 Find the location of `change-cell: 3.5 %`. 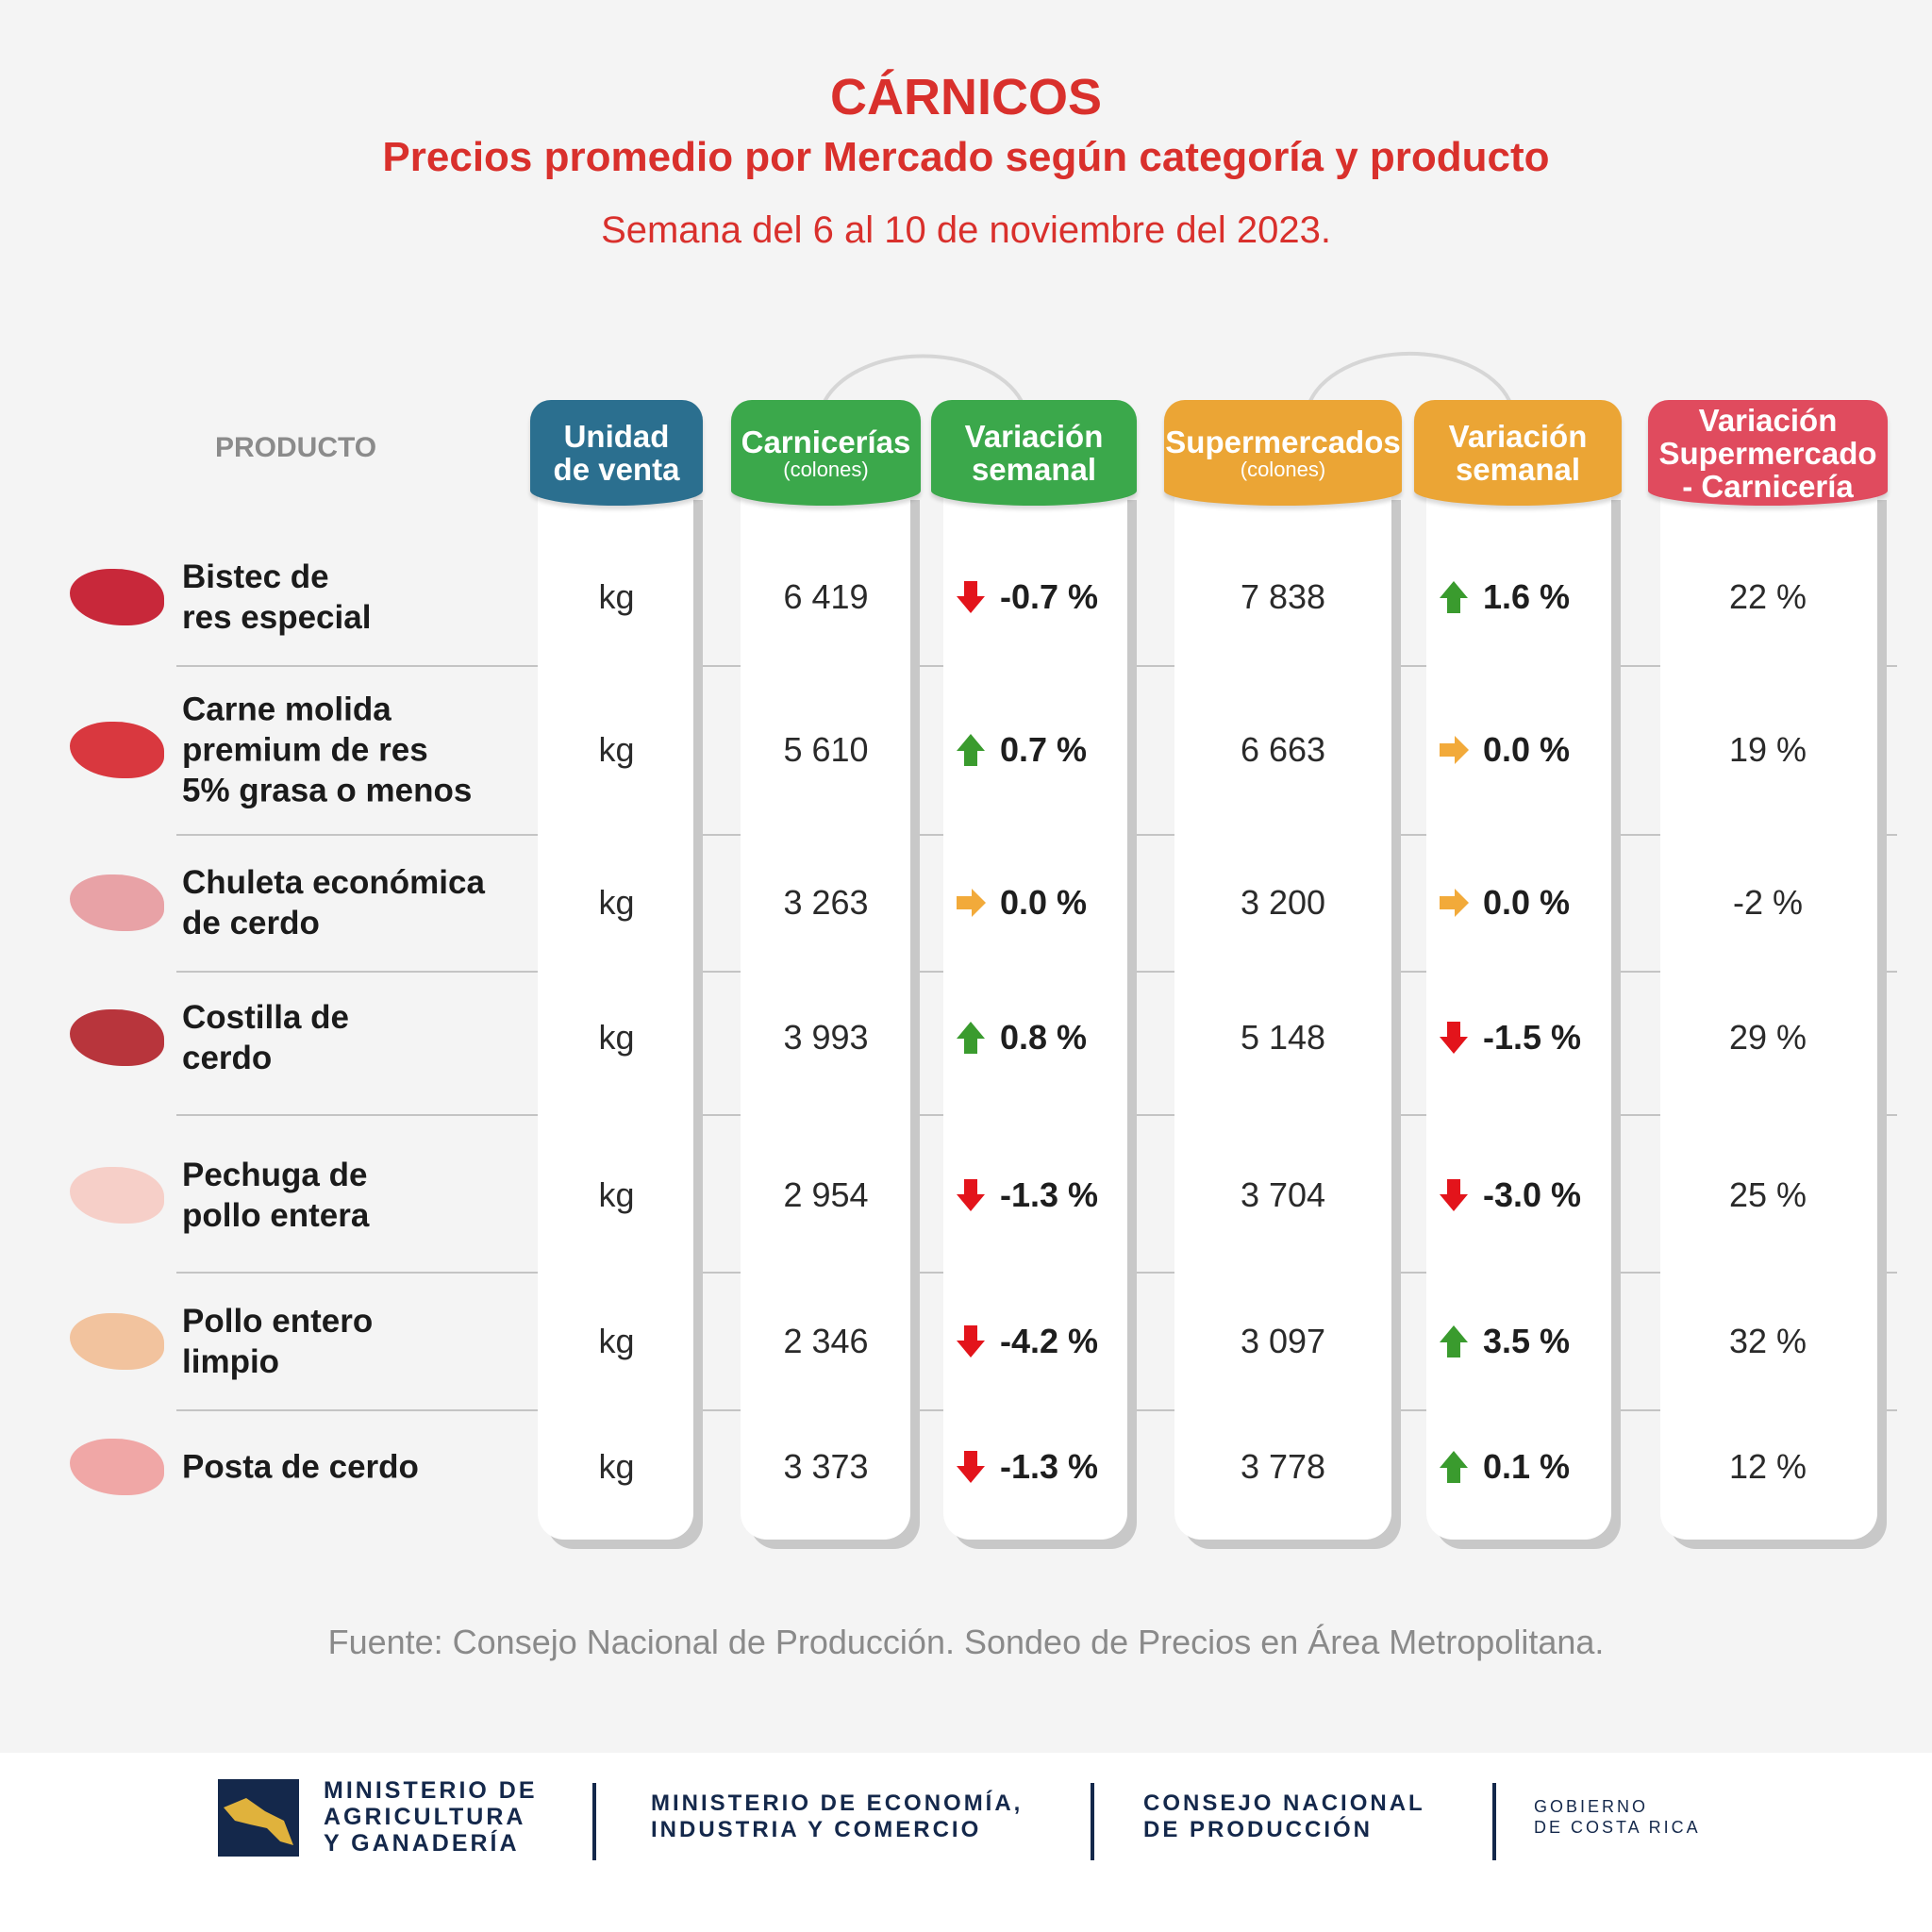

change-cell: 3.5 % is located at coordinates (1530, 1341).